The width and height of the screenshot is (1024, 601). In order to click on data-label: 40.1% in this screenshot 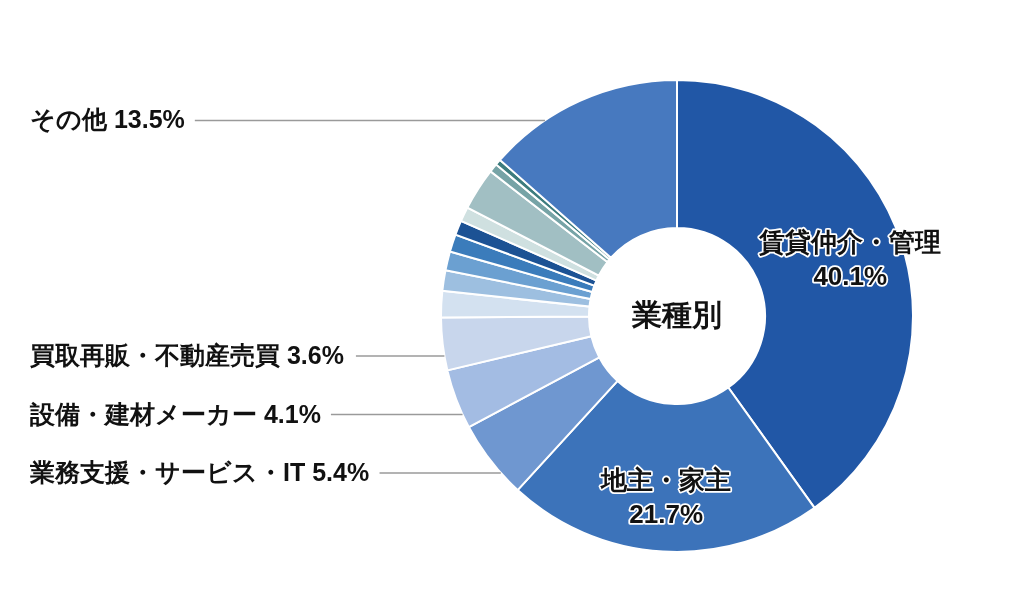, I will do `click(850, 276)`.